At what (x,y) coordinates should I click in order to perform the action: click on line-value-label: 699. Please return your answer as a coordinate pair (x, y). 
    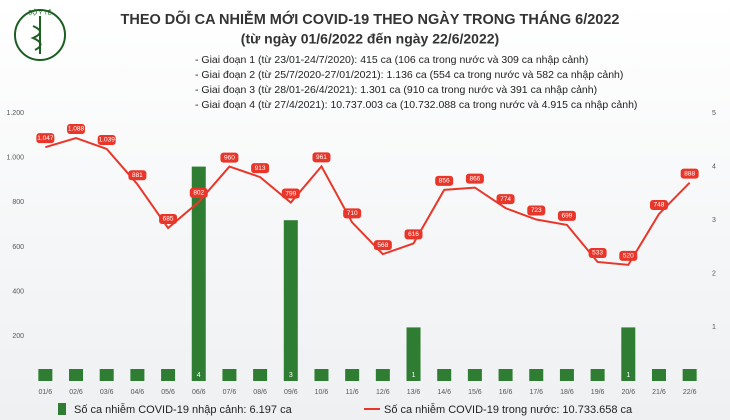
    Looking at the image, I should click on (566, 215).